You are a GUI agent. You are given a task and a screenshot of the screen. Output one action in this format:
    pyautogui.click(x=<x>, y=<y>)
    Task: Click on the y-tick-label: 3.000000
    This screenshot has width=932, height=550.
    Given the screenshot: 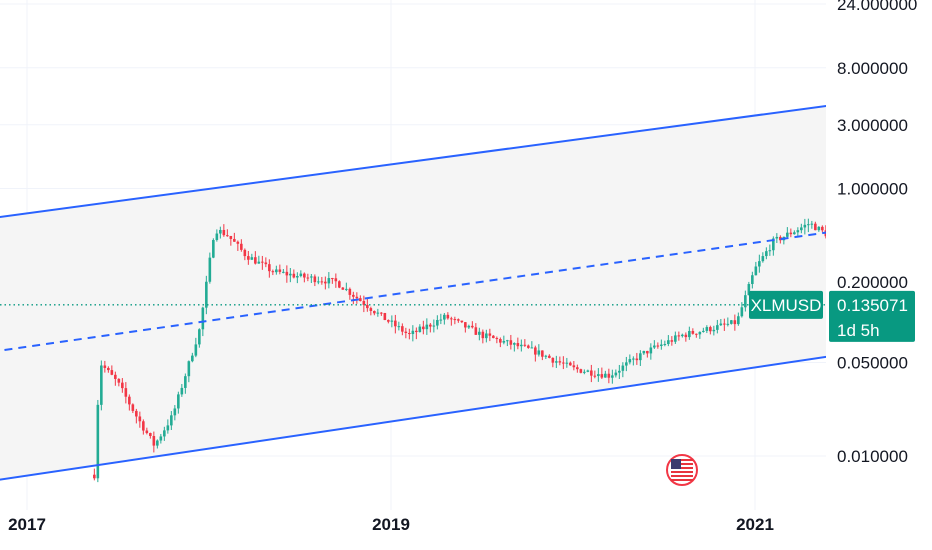 What is the action you would take?
    pyautogui.click(x=872, y=125)
    